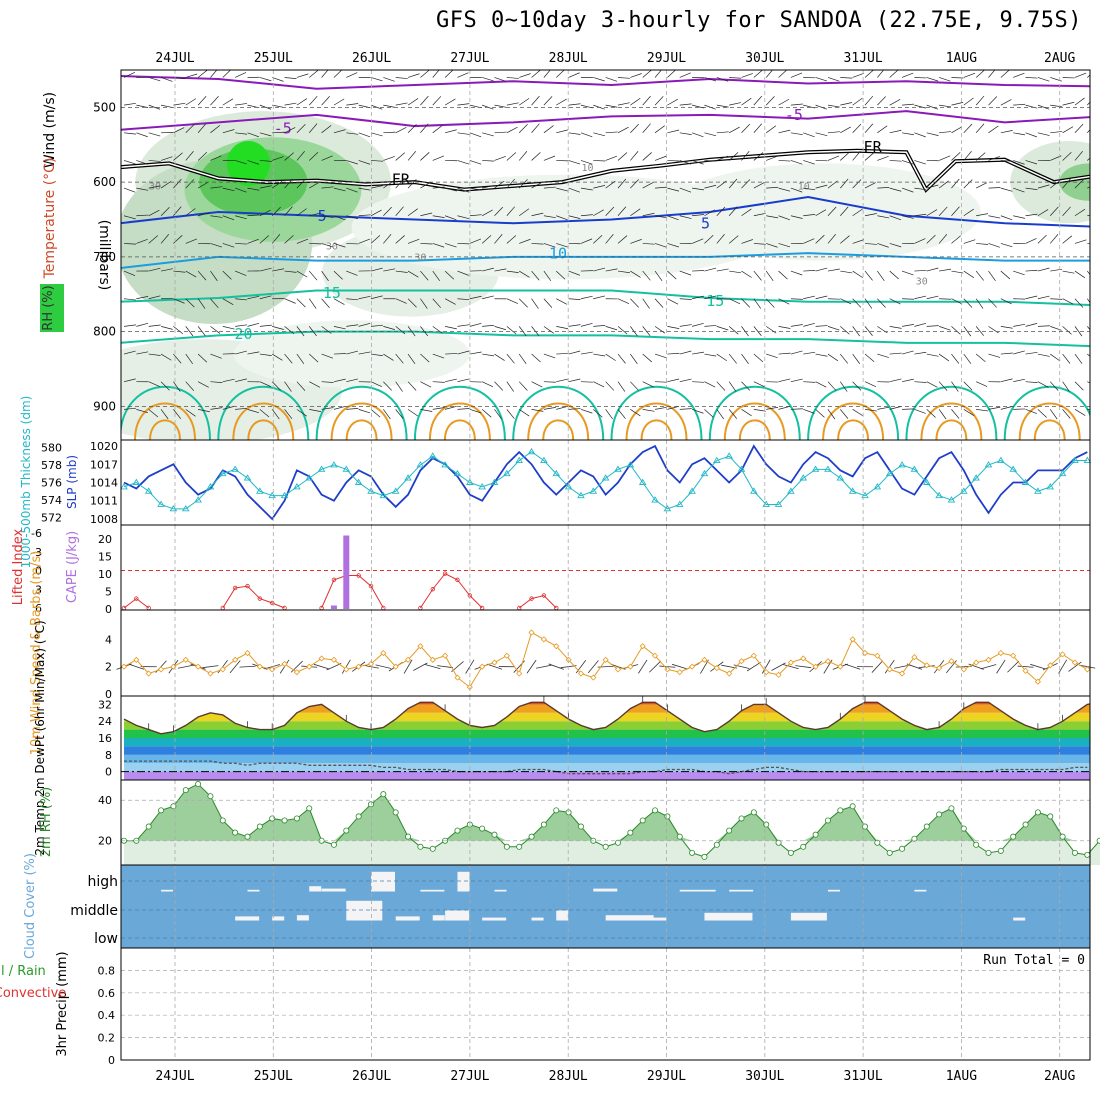  What do you see at coordinates (1034, 960) in the screenshot?
I see `precip-run-total: Run Total = 0` at bounding box center [1034, 960].